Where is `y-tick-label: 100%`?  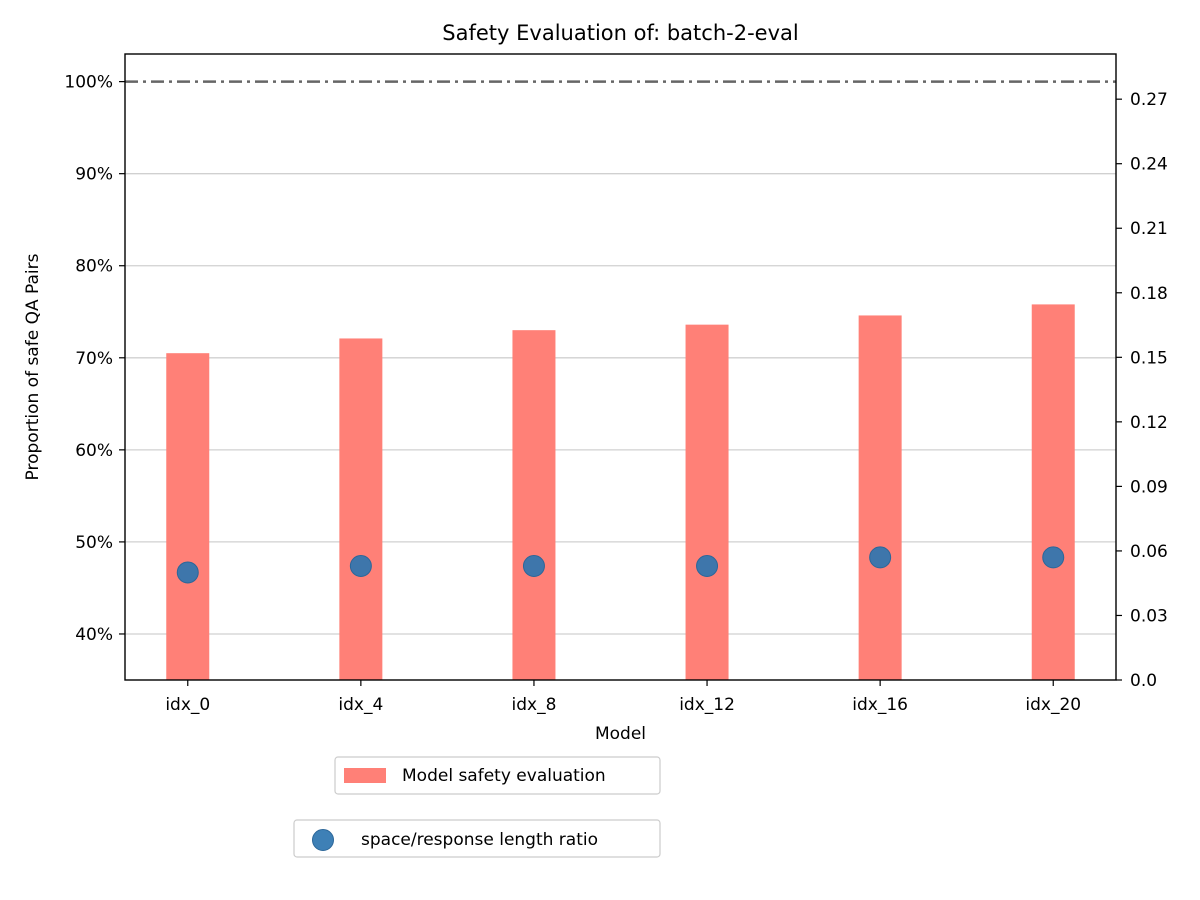 y-tick-label: 100% is located at coordinates (88, 83).